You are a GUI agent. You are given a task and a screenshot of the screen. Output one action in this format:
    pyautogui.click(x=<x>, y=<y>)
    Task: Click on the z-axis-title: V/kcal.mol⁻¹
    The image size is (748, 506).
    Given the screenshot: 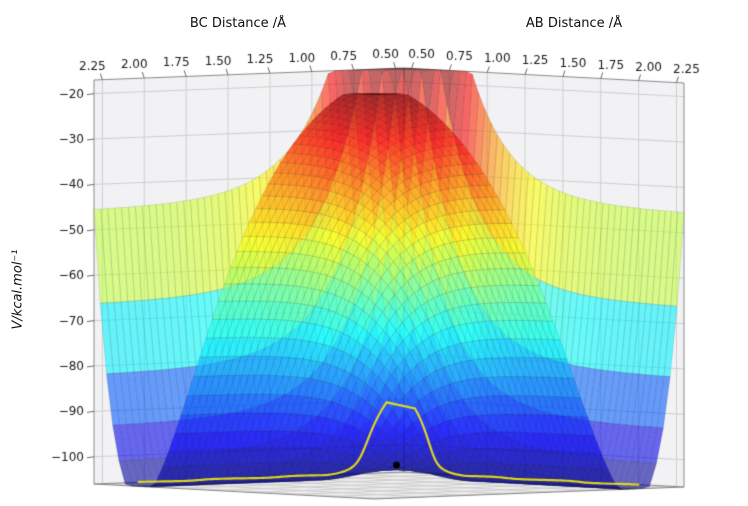 What is the action you would take?
    pyautogui.click(x=18, y=289)
    